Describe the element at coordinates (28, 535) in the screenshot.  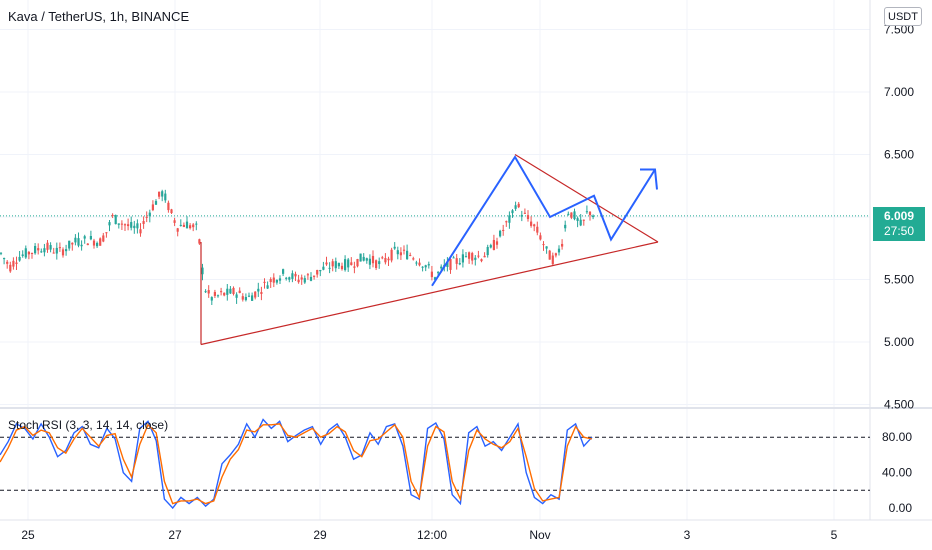
I see `time-tick-label: 25` at that location.